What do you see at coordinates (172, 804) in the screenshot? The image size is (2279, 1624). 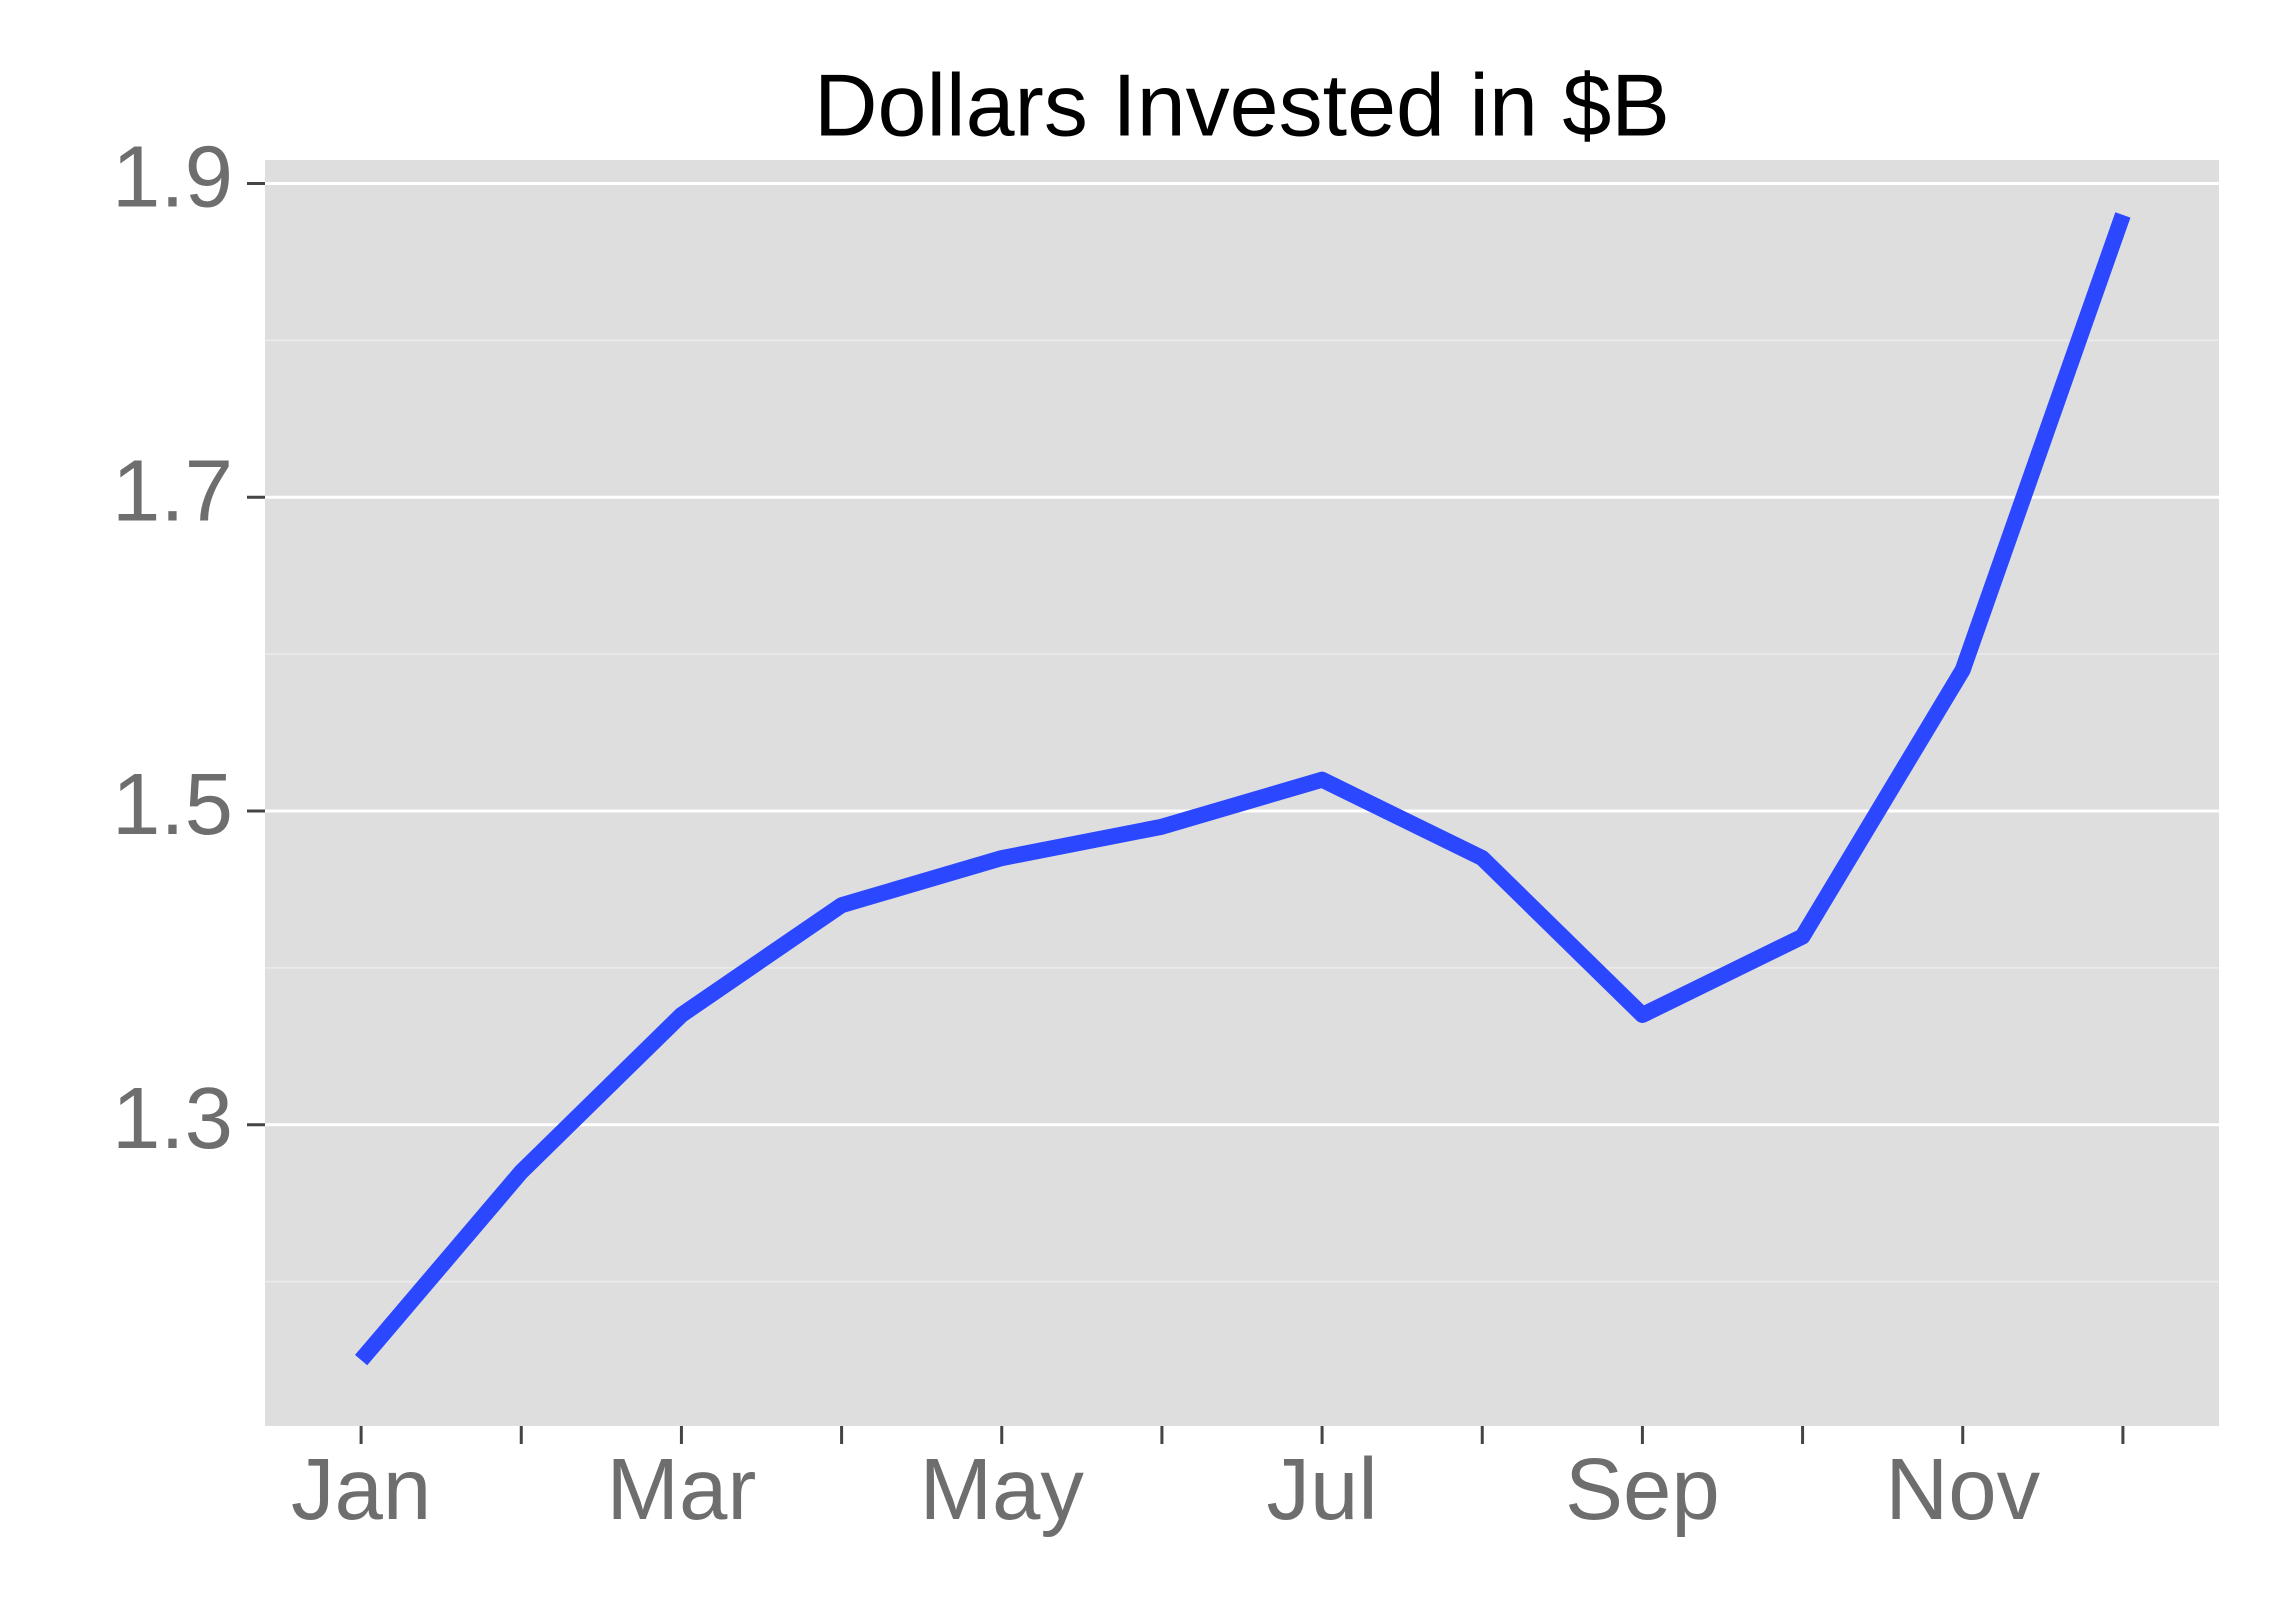 I see `y-tick-label: 1.5` at bounding box center [172, 804].